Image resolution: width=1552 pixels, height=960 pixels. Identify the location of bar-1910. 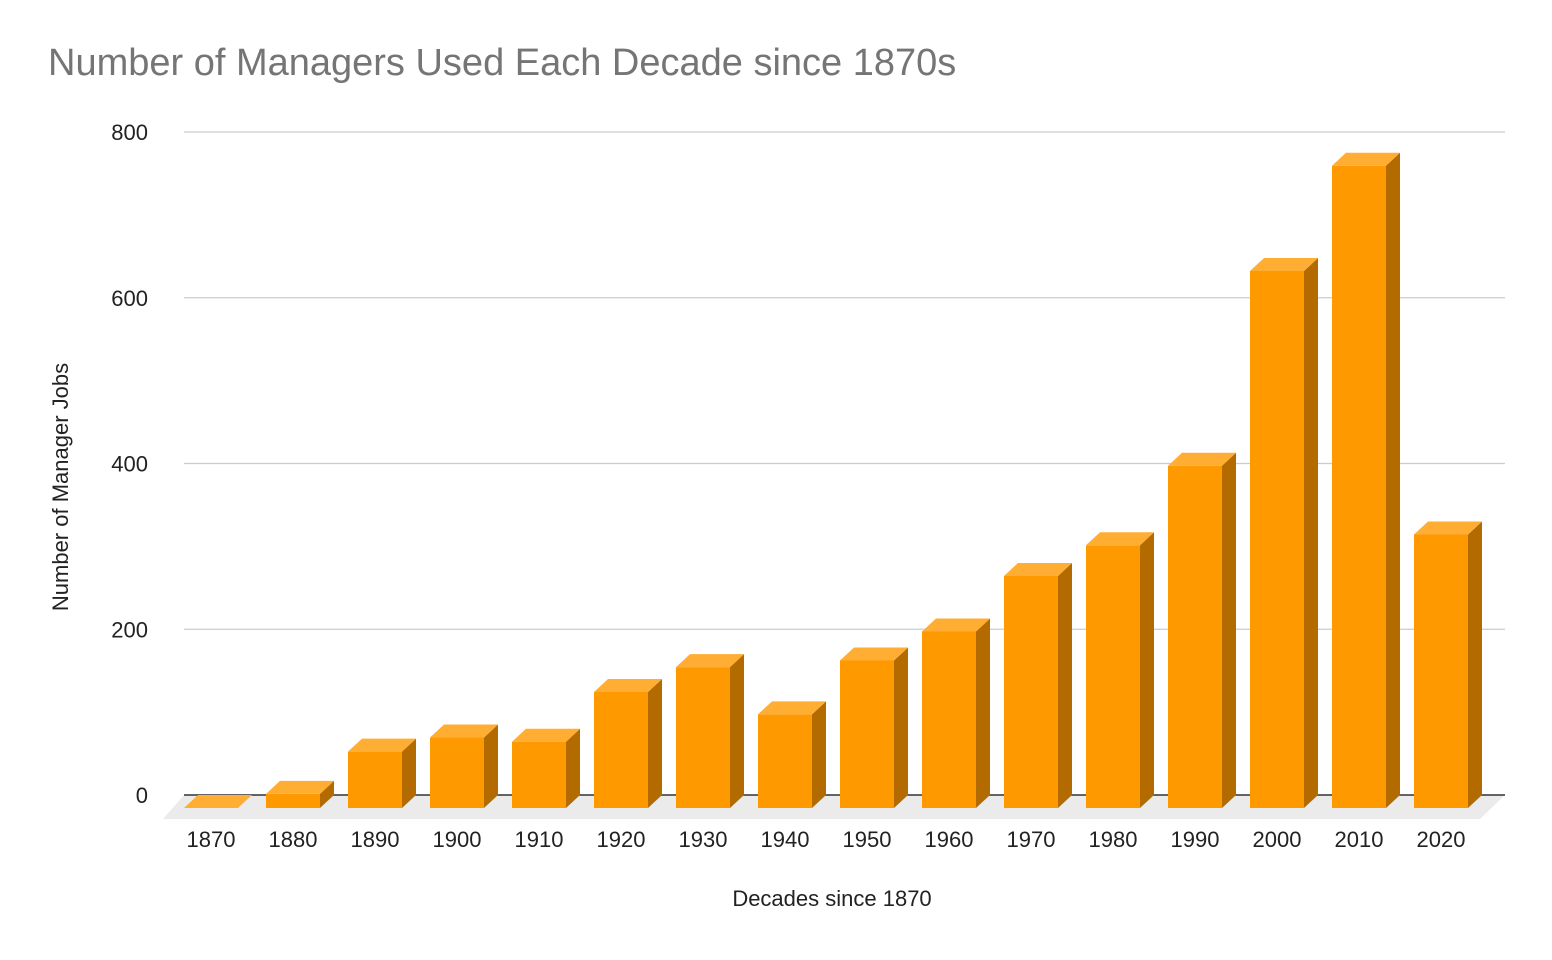
(546, 768).